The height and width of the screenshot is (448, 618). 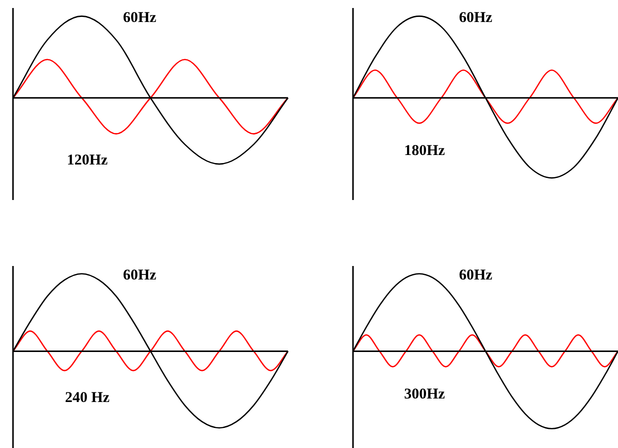 What do you see at coordinates (87, 398) in the screenshot?
I see `series-label: 240 Hz` at bounding box center [87, 398].